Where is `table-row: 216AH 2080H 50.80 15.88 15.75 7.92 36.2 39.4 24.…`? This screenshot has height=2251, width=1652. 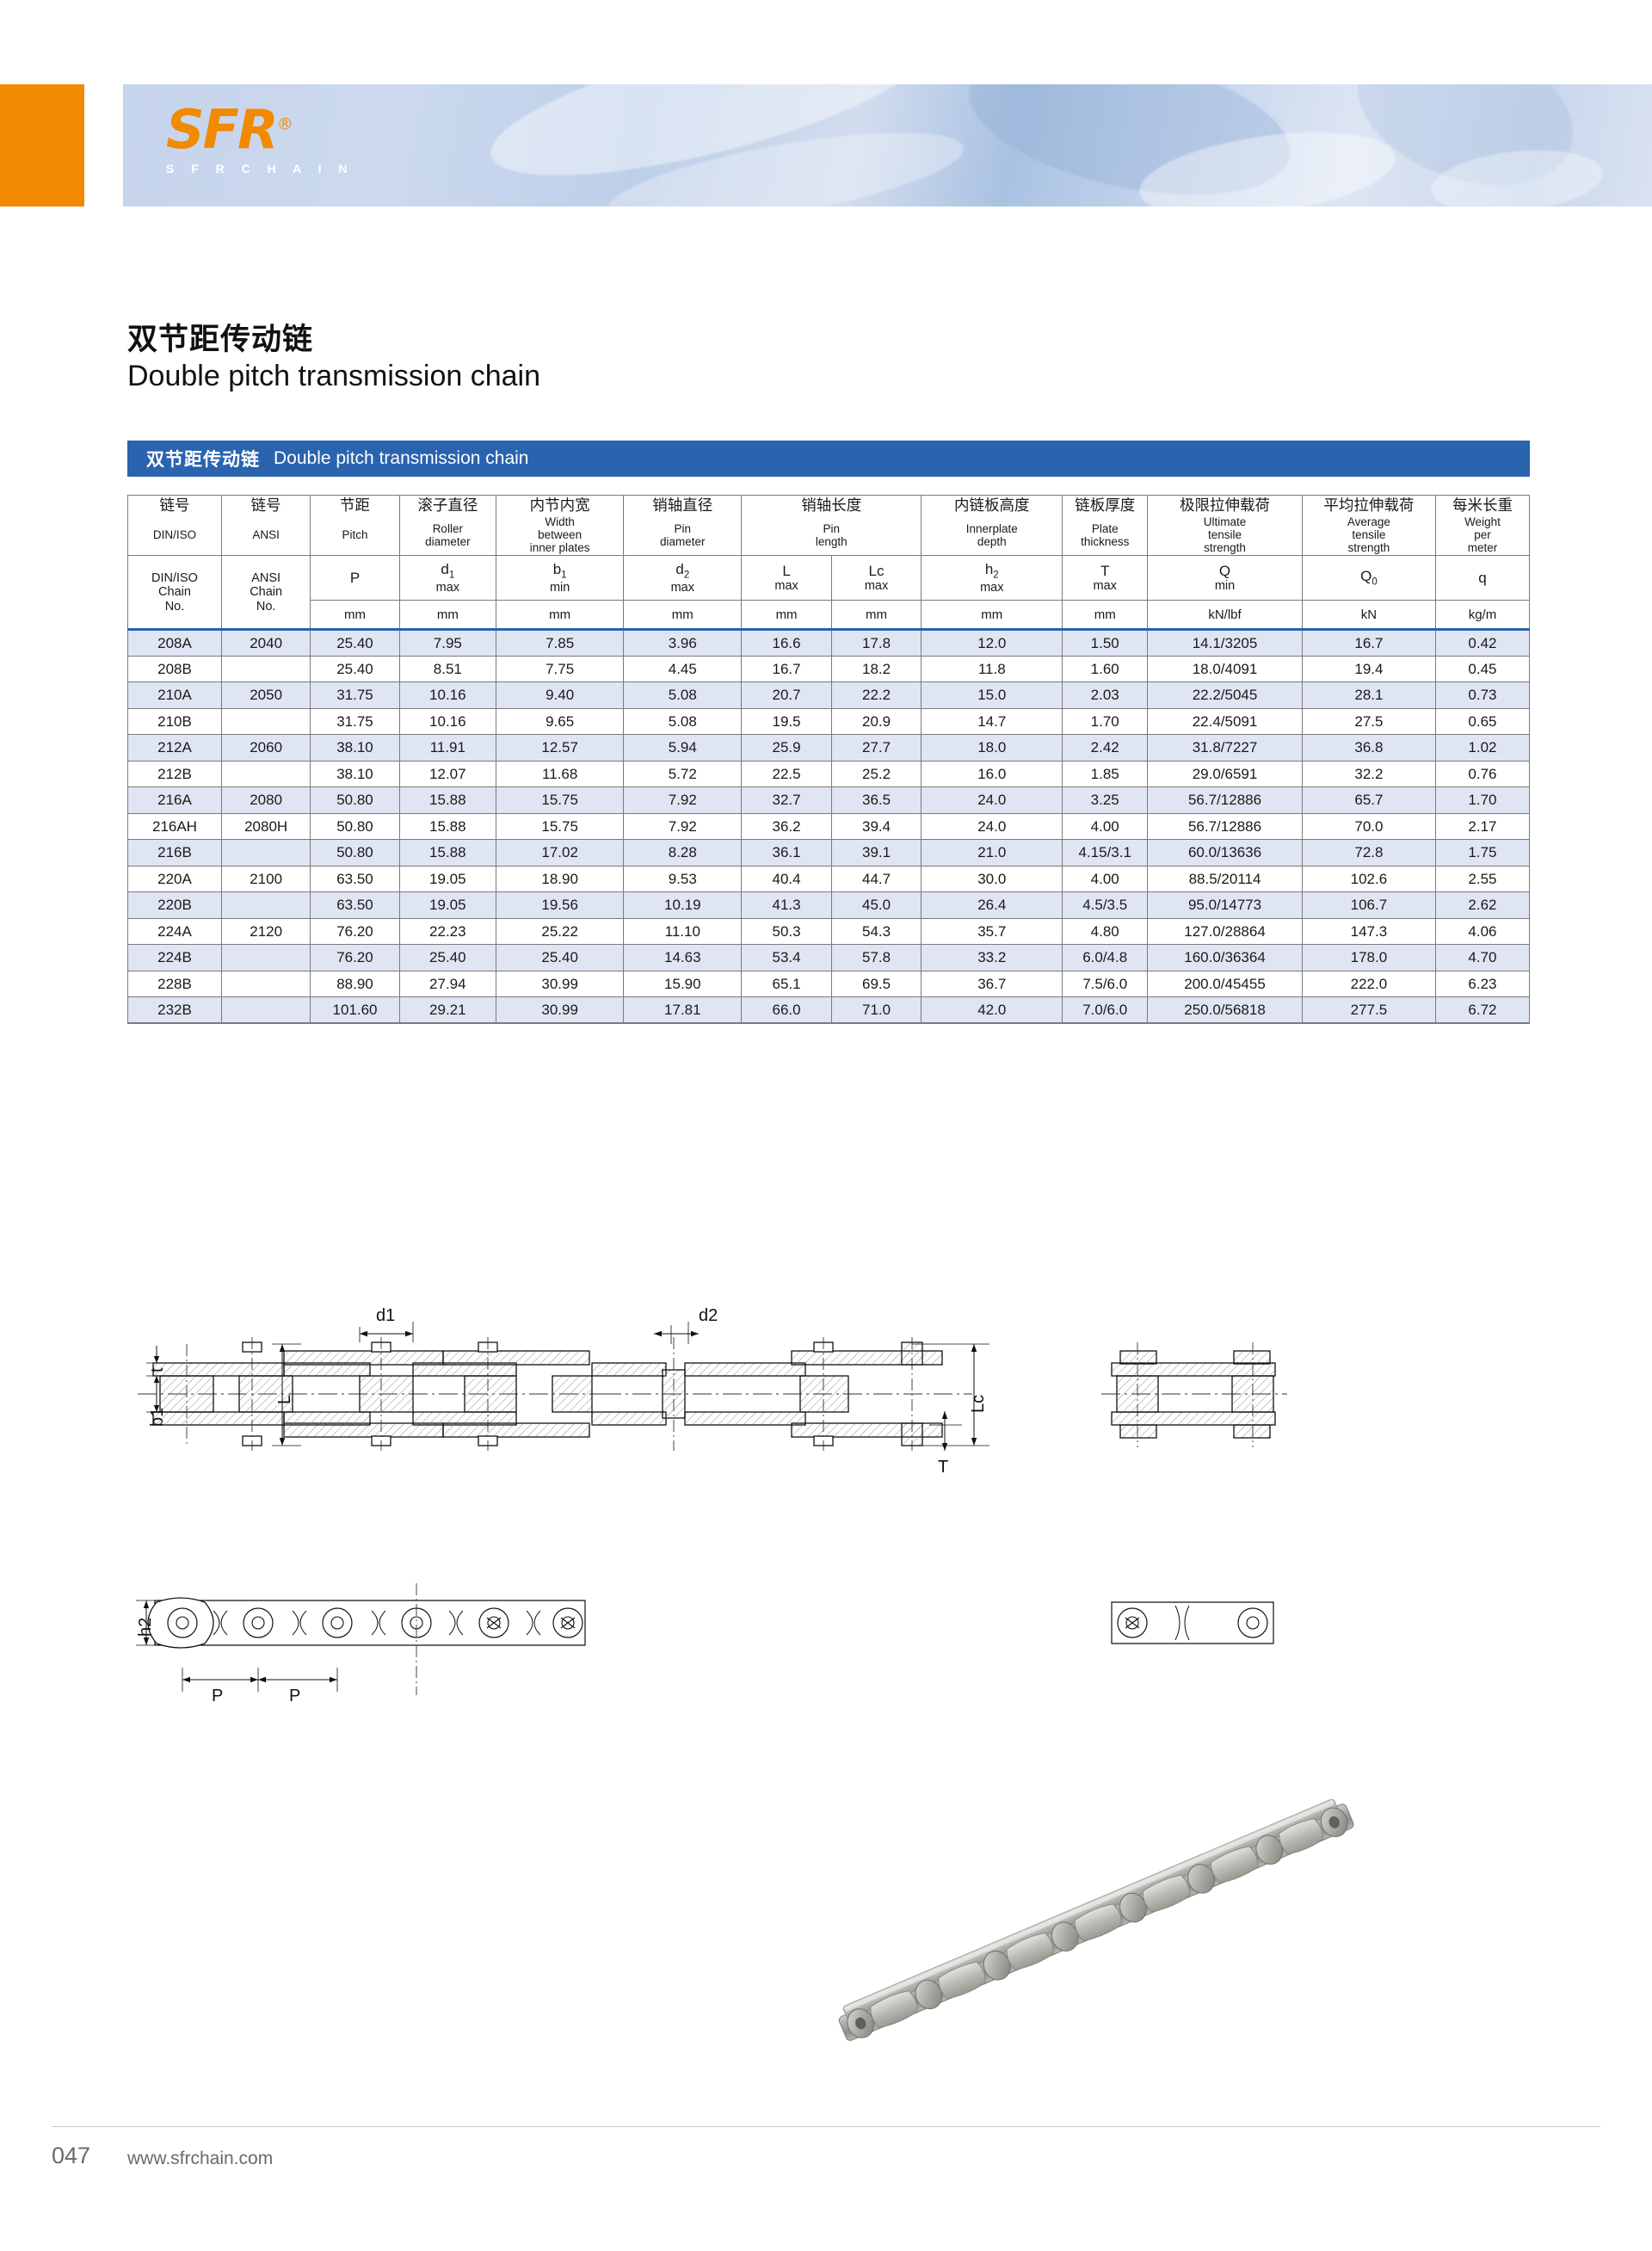
table-row: 216AH 2080H 50.80 15.88 15.75 7.92 36.2 39.4 24.… is located at coordinates (829, 826).